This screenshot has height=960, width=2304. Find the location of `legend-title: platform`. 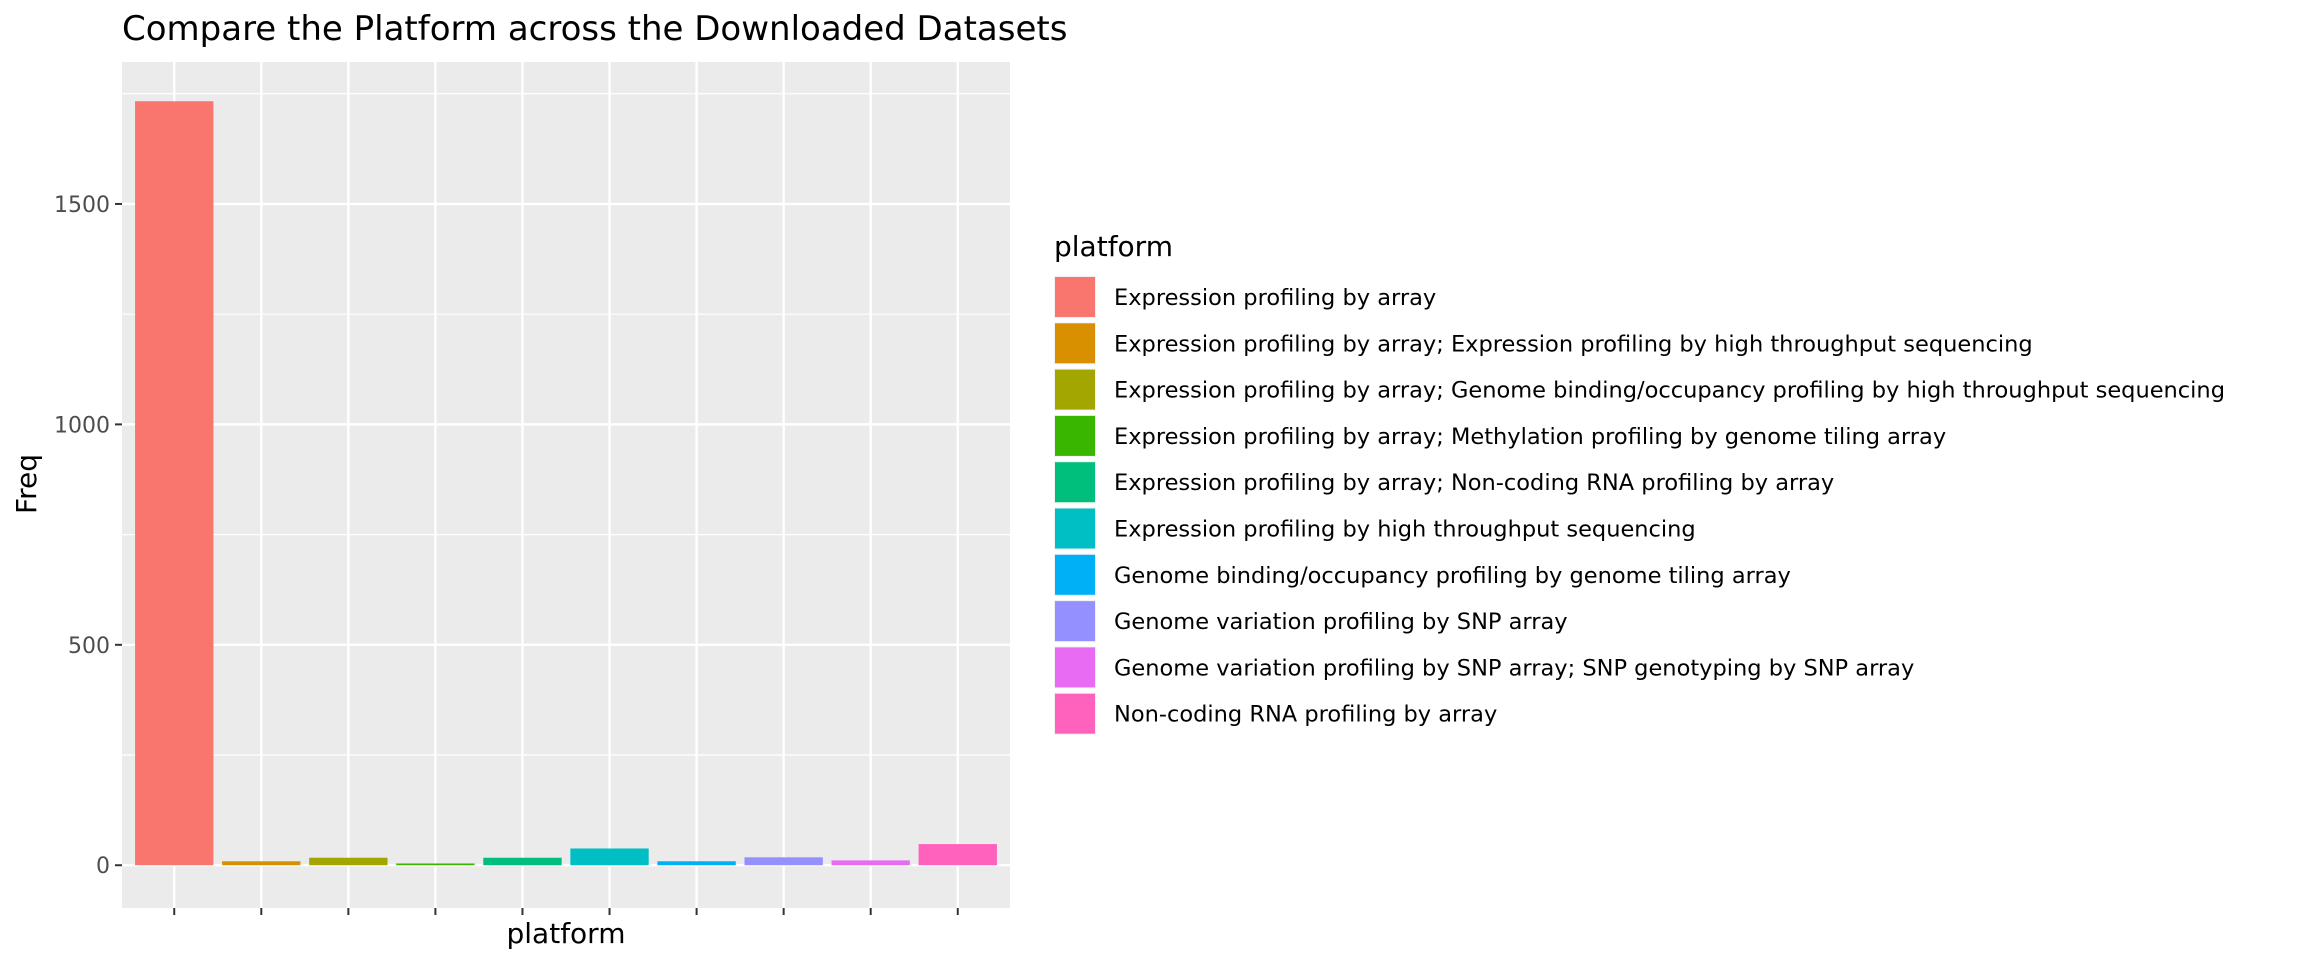

legend-title: platform is located at coordinates (1113, 246).